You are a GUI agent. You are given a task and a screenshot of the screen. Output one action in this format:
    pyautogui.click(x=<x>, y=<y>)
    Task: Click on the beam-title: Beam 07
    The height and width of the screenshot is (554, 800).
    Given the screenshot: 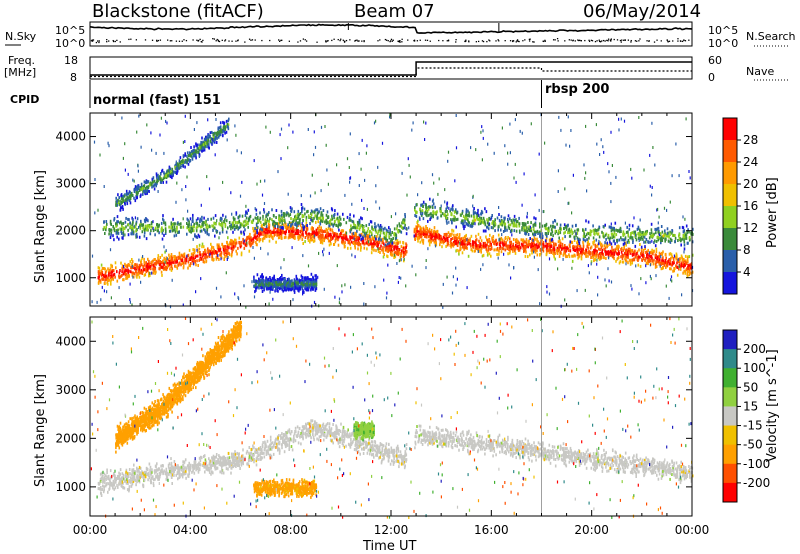 What is the action you would take?
    pyautogui.click(x=394, y=11)
    